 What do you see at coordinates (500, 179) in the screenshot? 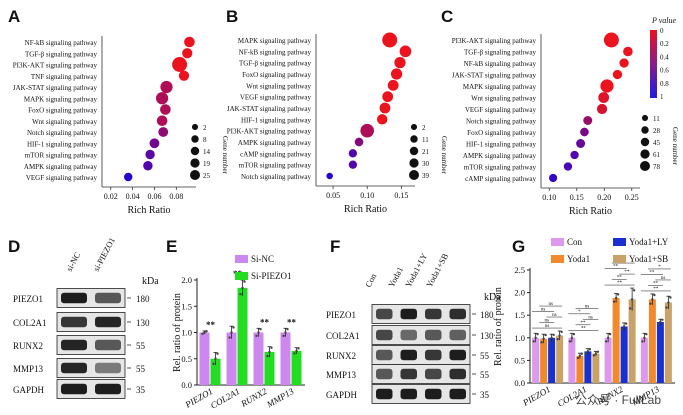
I see `pathway-label: cAMP signaling pathway` at bounding box center [500, 179].